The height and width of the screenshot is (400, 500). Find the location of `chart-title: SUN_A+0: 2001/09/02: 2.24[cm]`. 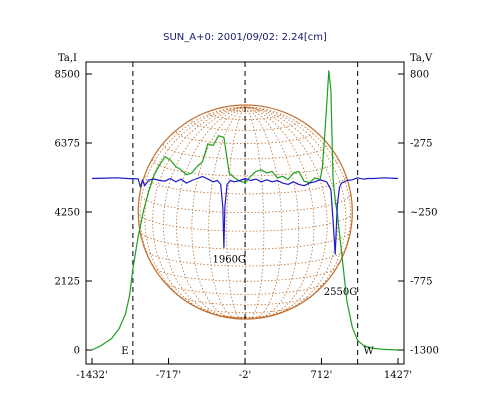

chart-title: SUN_A+0: 2001/09/02: 2.24[cm] is located at coordinates (245, 37).